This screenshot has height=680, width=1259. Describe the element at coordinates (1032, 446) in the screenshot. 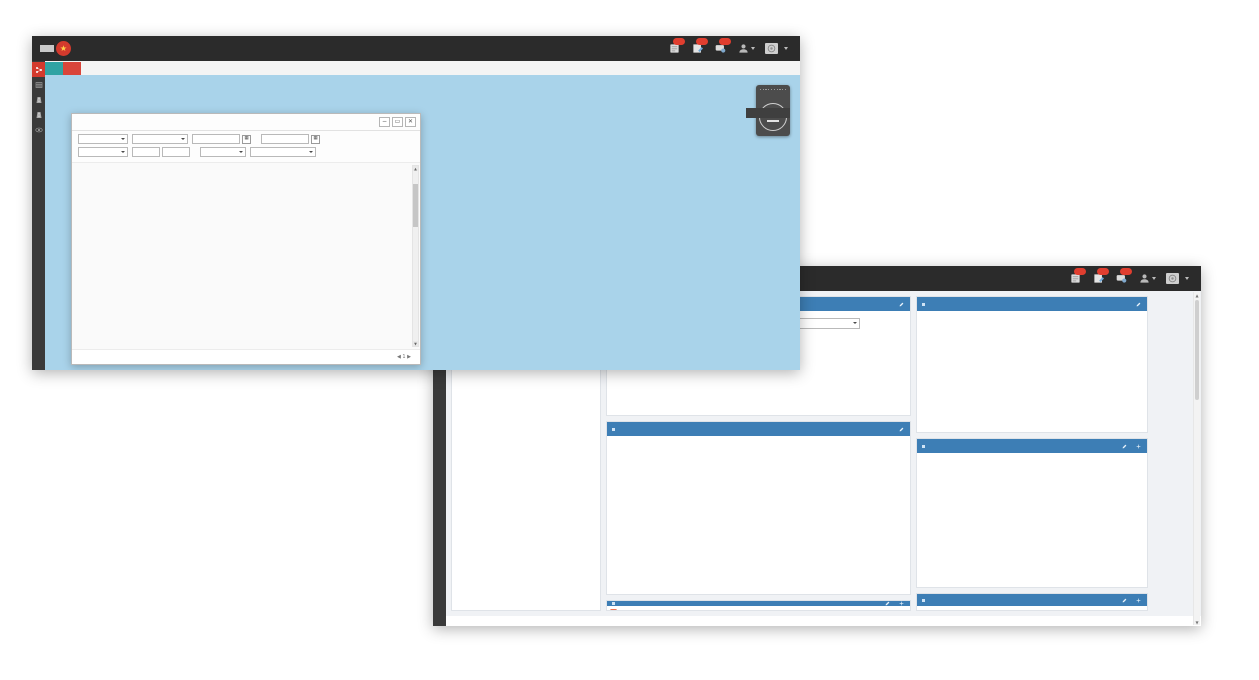

I see `bridge-panel-header` at that location.